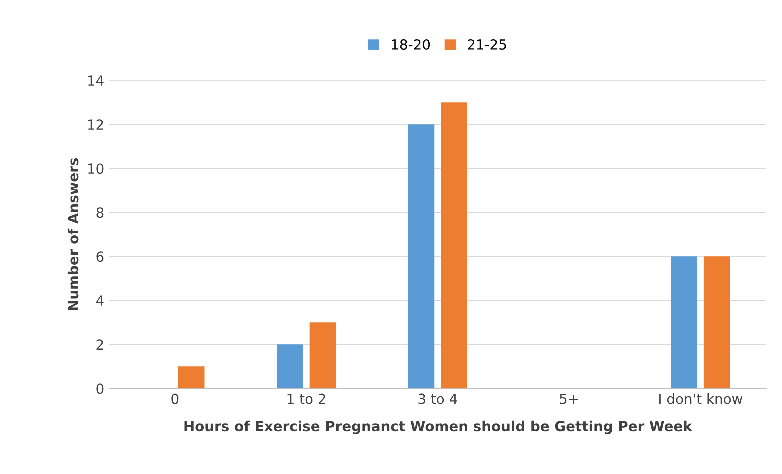 The width and height of the screenshot is (782, 474). What do you see at coordinates (100, 389) in the screenshot?
I see `y-tick-label: 0` at bounding box center [100, 389].